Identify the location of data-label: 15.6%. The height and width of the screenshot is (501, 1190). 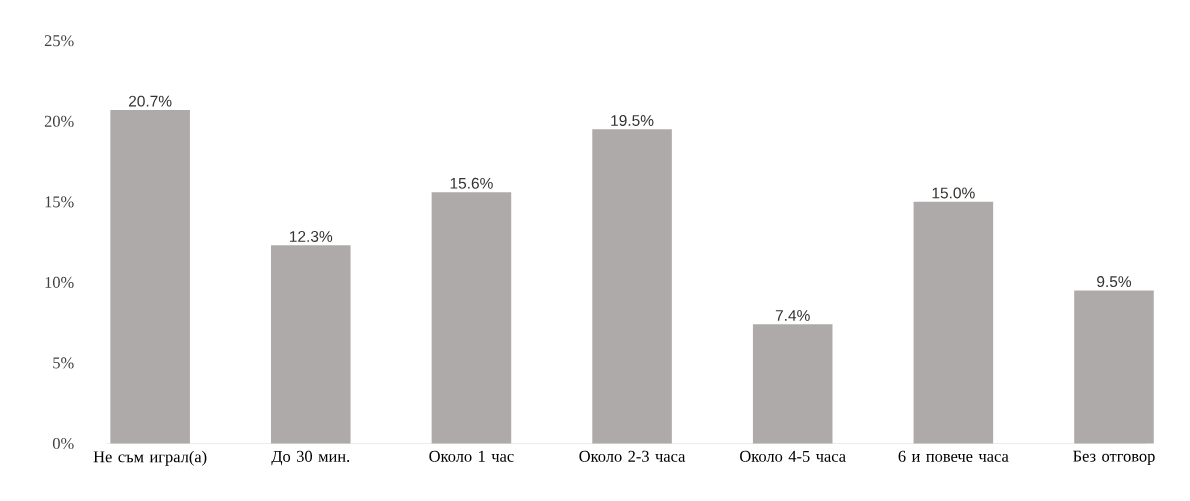
(471, 183).